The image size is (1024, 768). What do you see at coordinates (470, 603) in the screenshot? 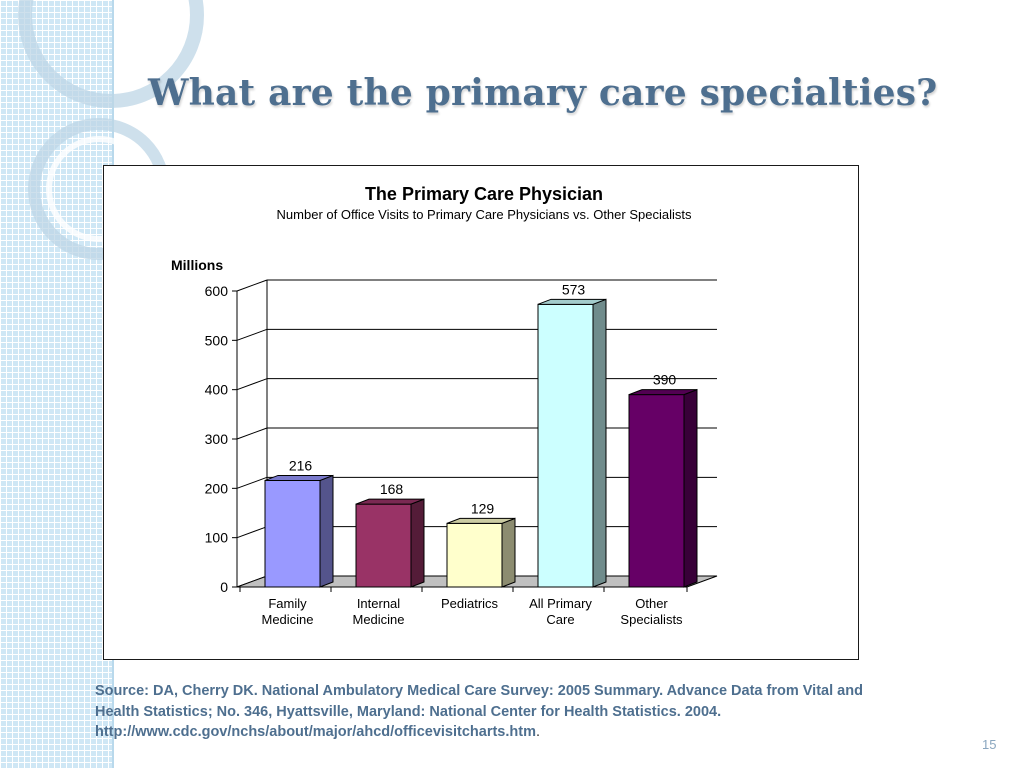
I see `x-tick-label: Pediatrics` at bounding box center [470, 603].